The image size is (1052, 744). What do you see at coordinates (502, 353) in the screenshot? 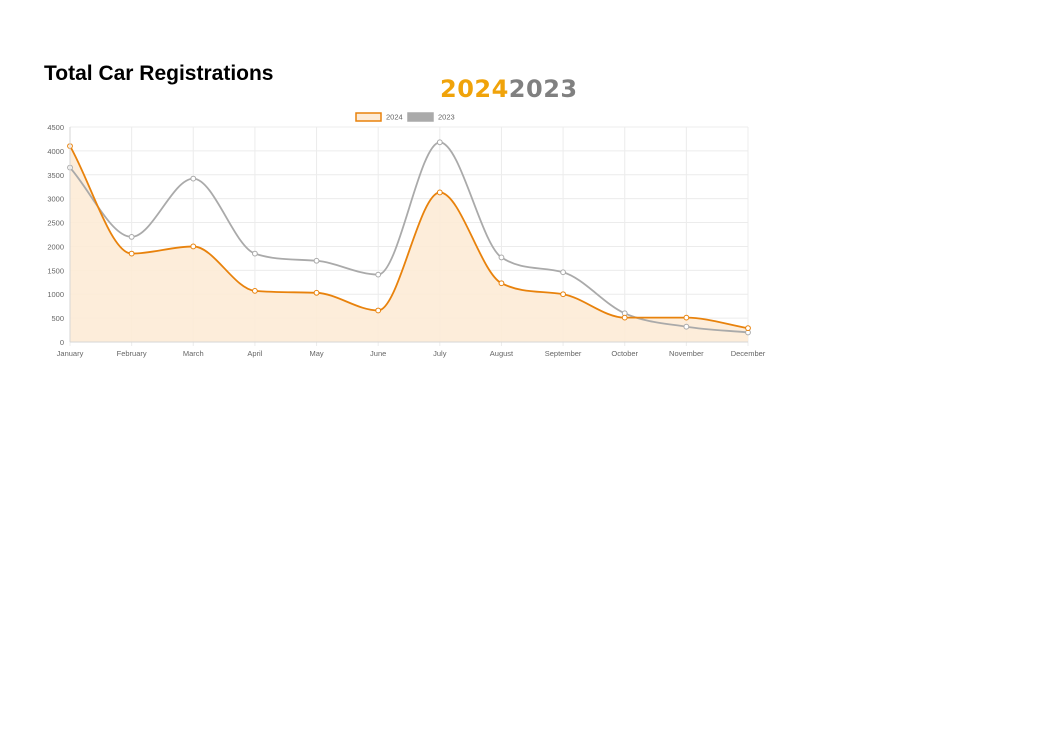
I see `x-tick-label: August` at bounding box center [502, 353].